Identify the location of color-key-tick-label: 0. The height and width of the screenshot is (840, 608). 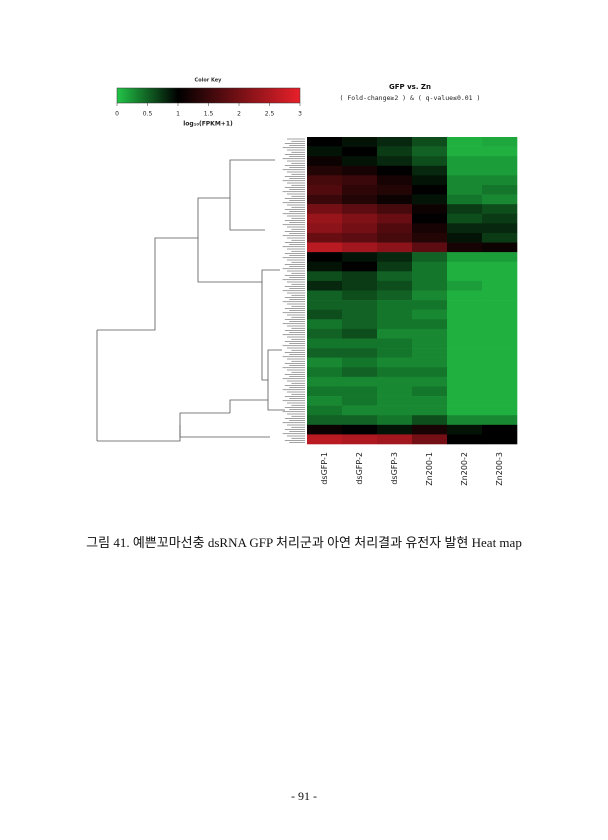
(117, 114).